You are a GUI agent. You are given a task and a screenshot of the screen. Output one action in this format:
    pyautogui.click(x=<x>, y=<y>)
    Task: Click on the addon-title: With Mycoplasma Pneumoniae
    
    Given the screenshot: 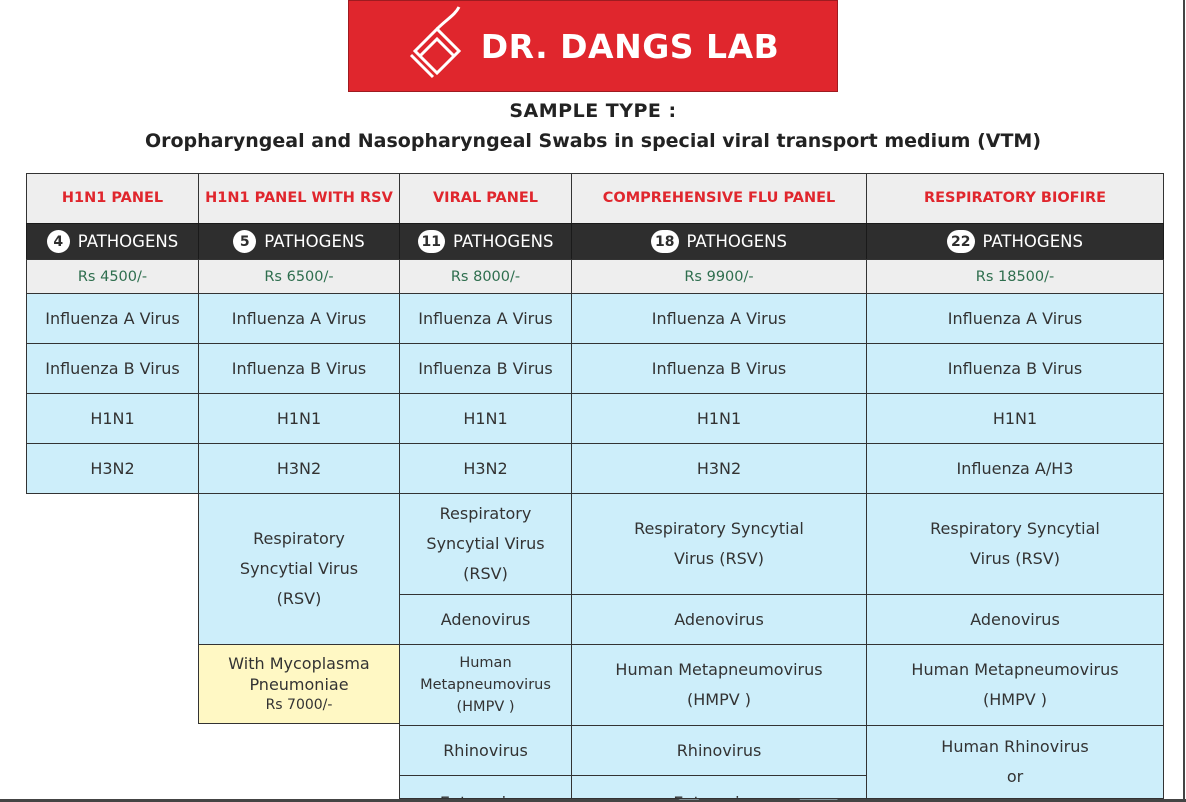 What is the action you would take?
    pyautogui.click(x=299, y=673)
    